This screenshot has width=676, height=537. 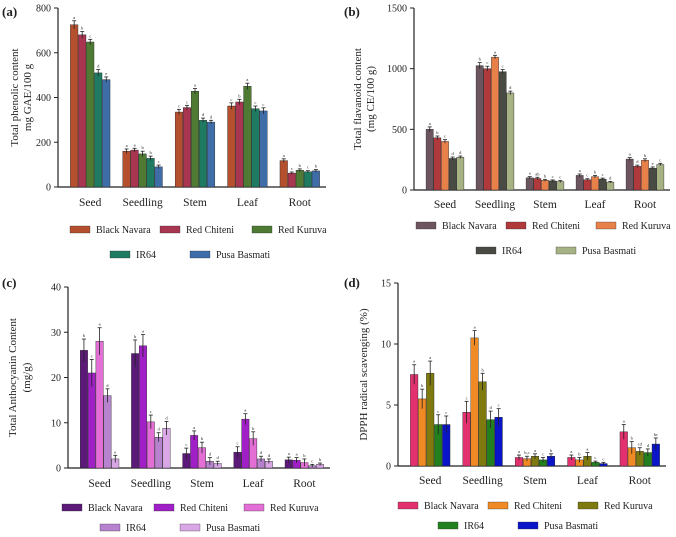 I want to click on panel-b-category-label: Stem, so click(x=545, y=205).